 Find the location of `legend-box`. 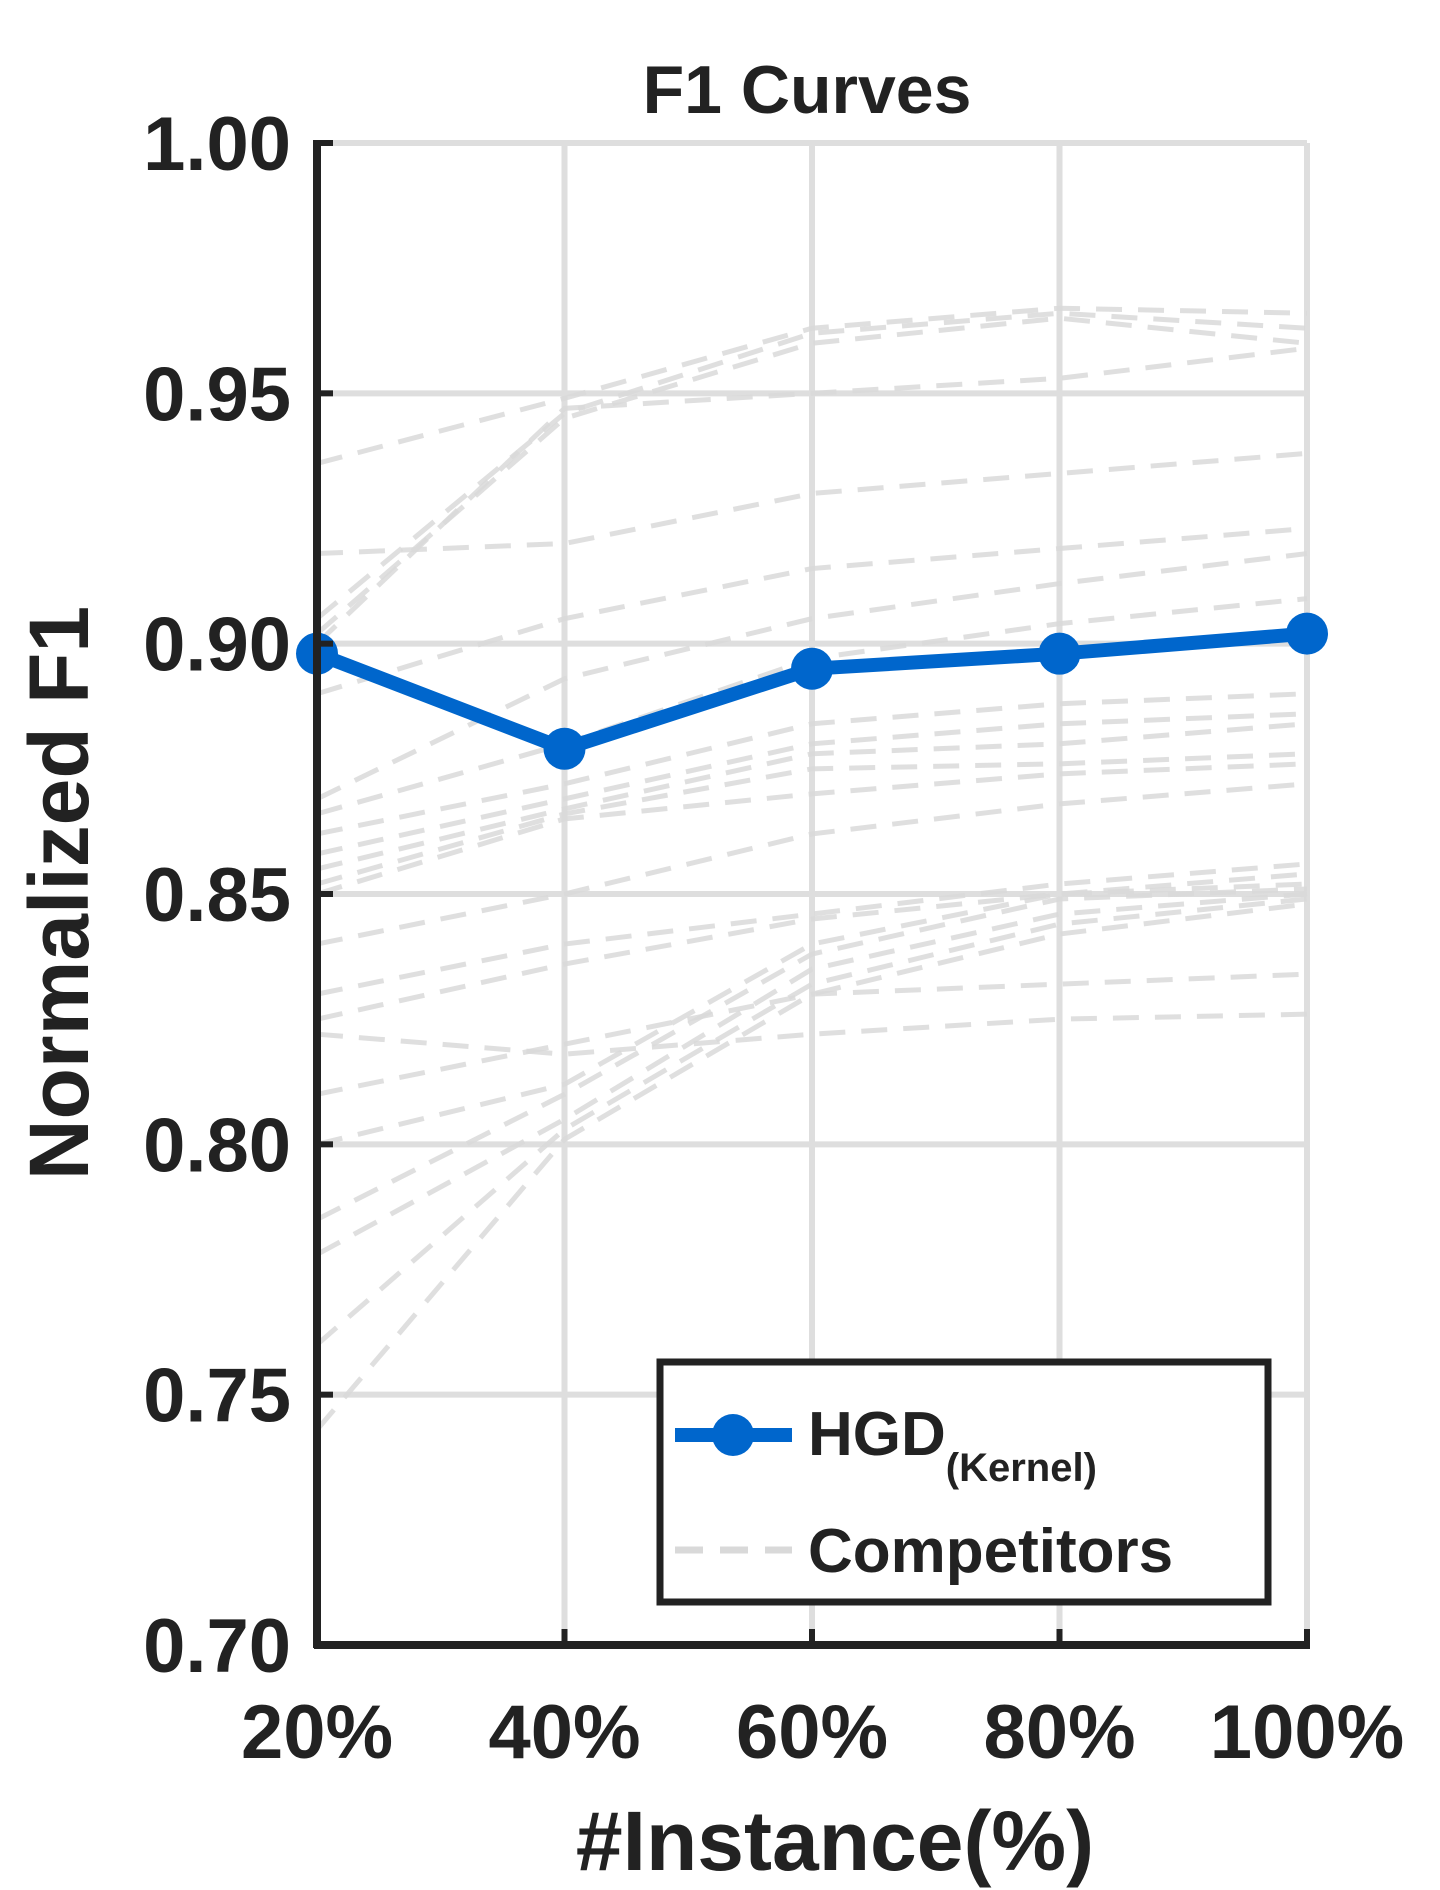

legend-box is located at coordinates (964, 1482).